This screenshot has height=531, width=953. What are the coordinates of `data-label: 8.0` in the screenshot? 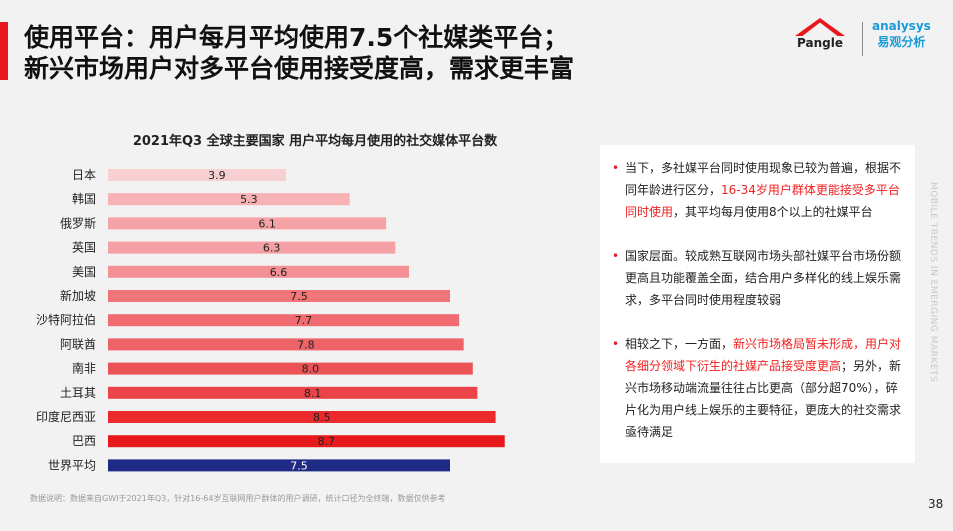 It's located at (311, 369).